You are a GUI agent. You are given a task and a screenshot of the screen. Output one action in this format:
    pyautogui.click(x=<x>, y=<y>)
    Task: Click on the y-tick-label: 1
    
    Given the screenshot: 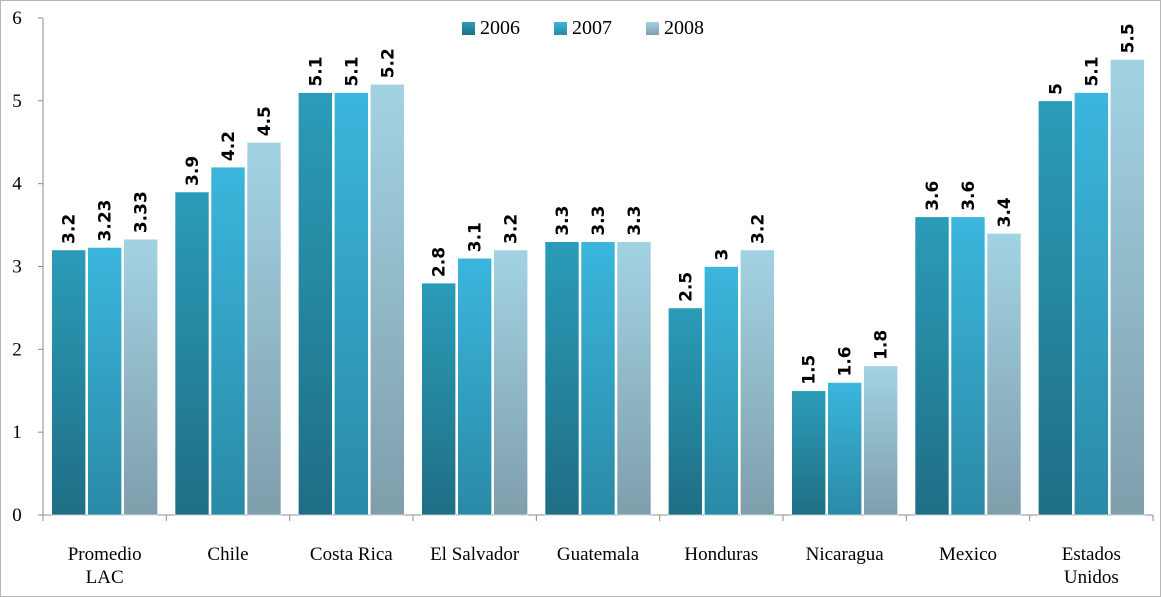 What is the action you would take?
    pyautogui.click(x=17, y=432)
    